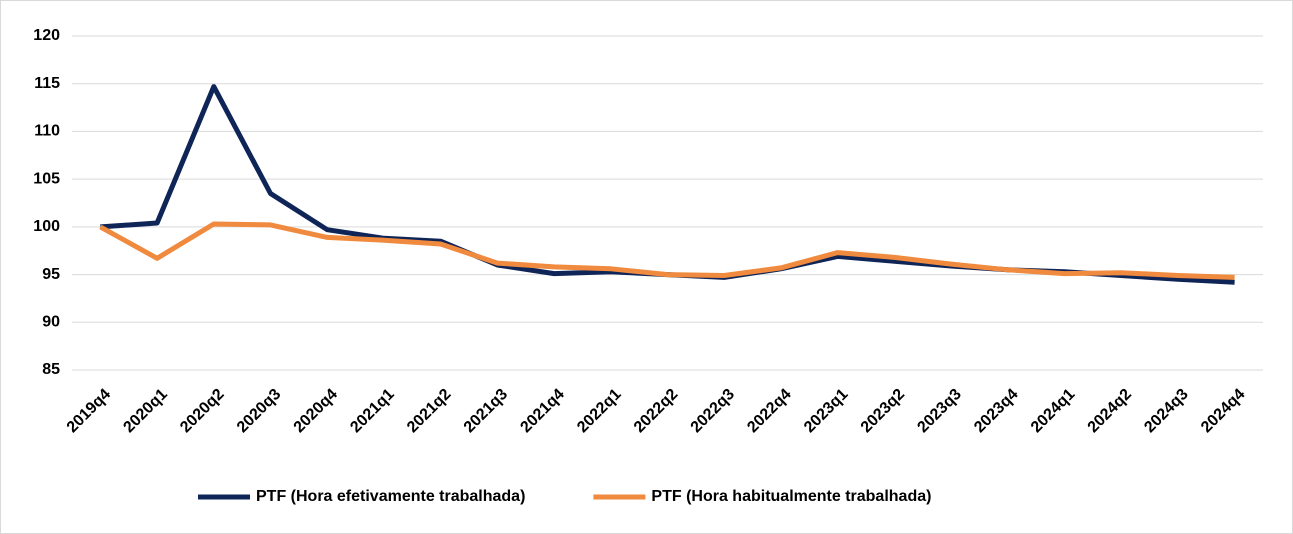  I want to click on x-tick-label: 2021q2, so click(429, 411).